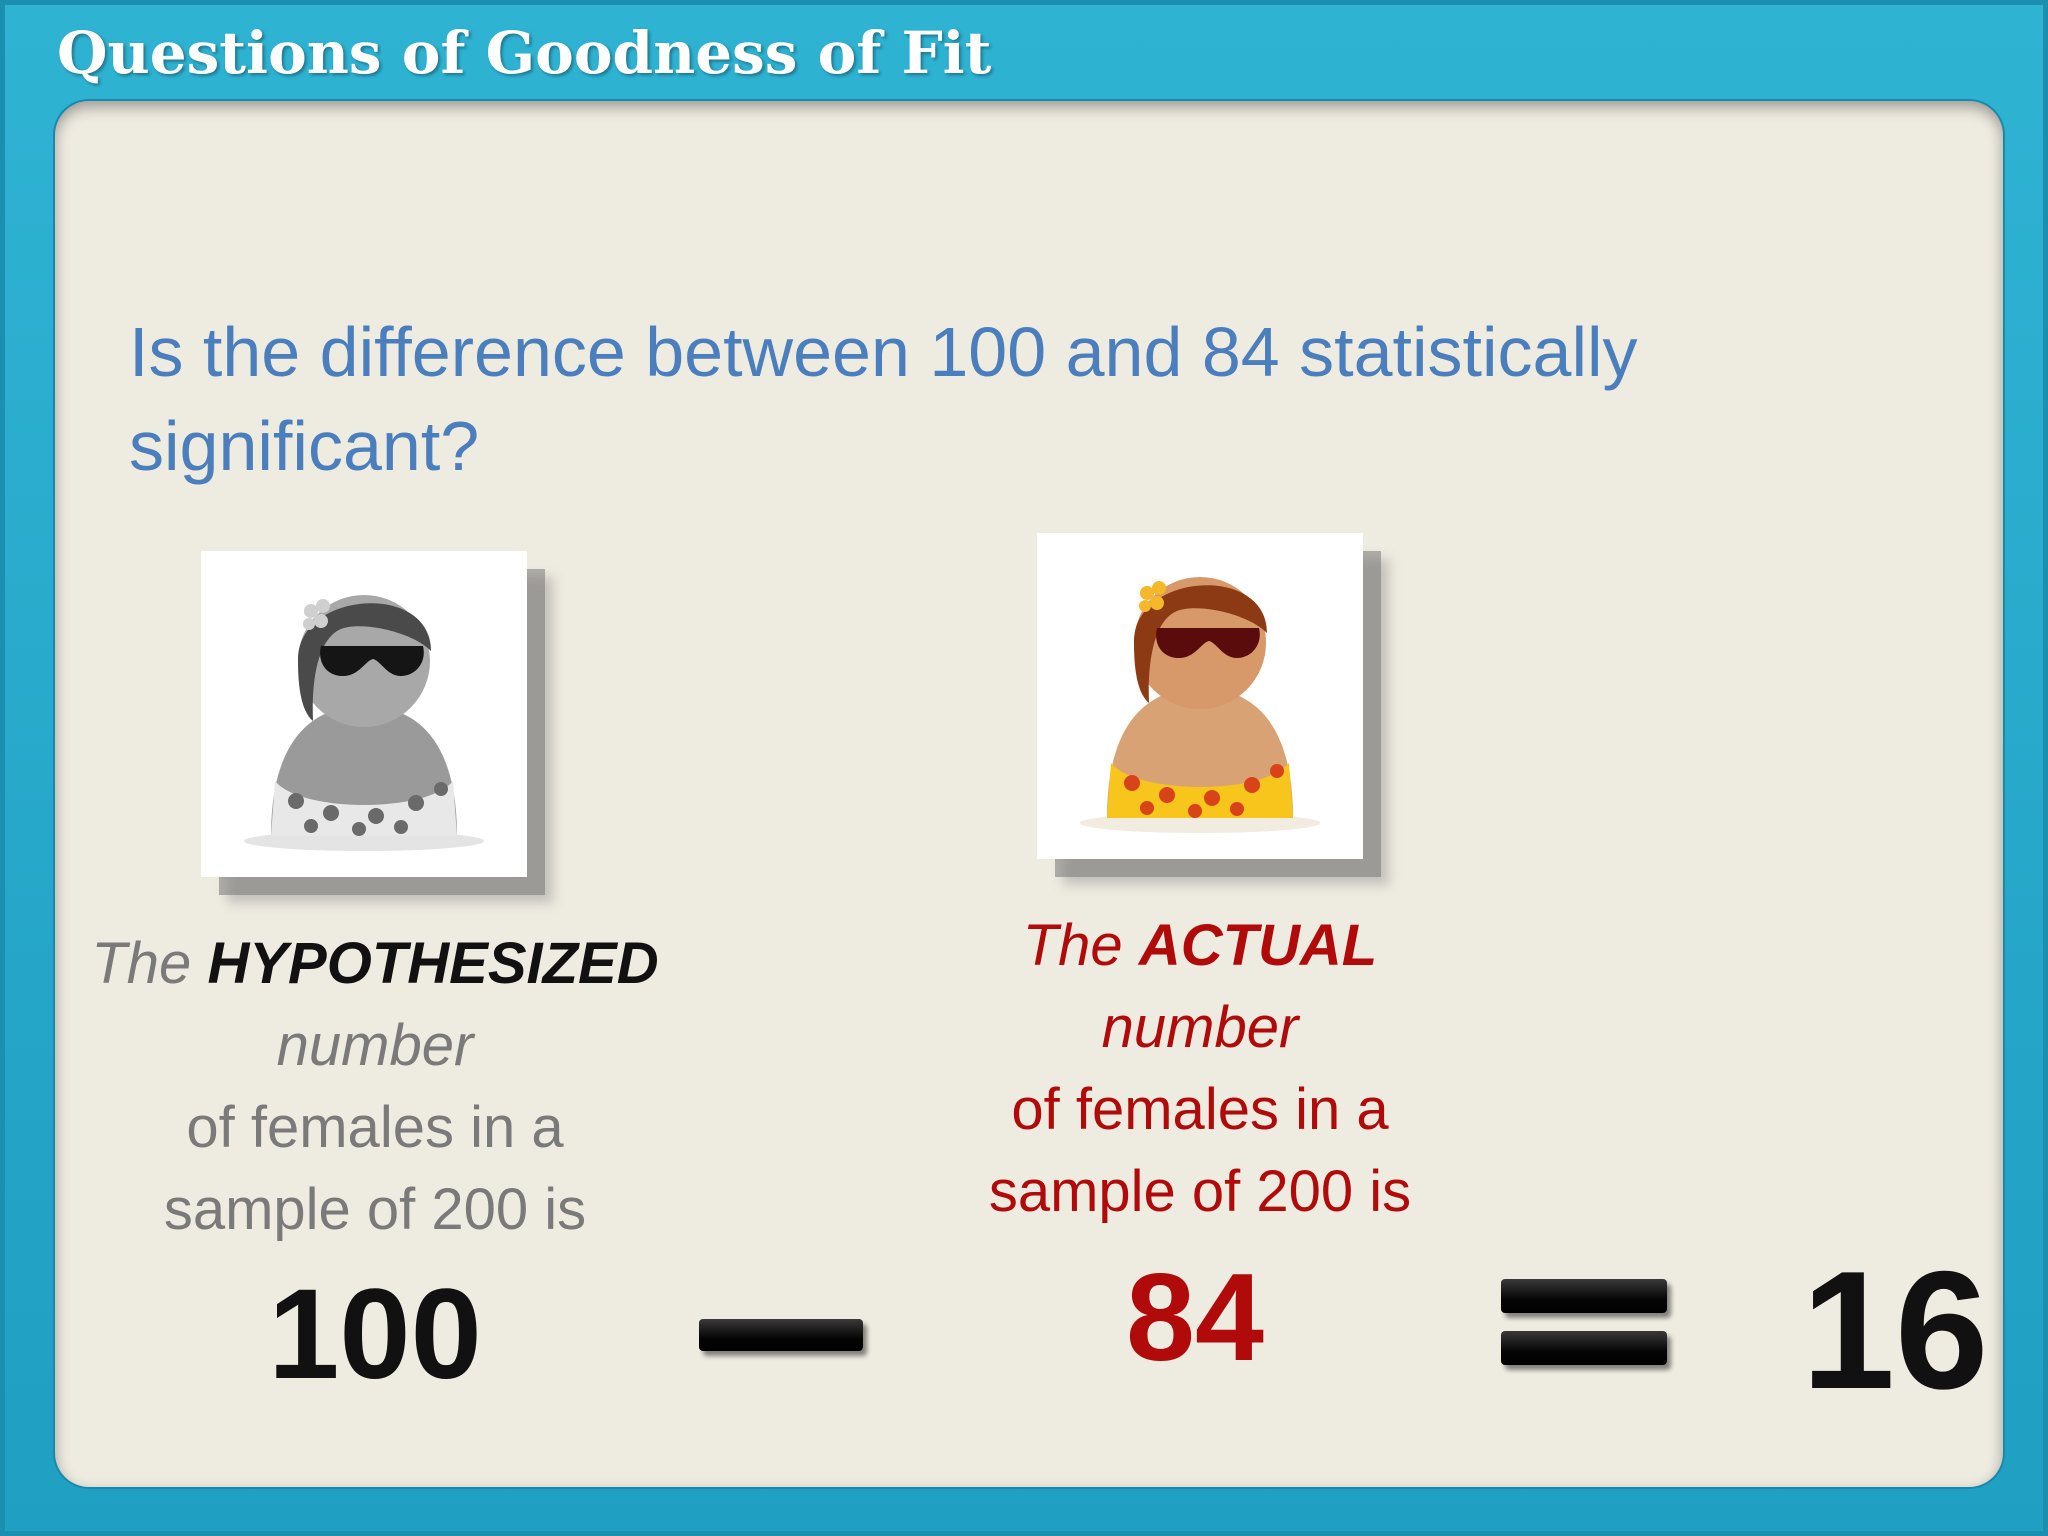 The height and width of the screenshot is (1536, 2048). I want to click on actual-woman-picture, so click(1200, 696).